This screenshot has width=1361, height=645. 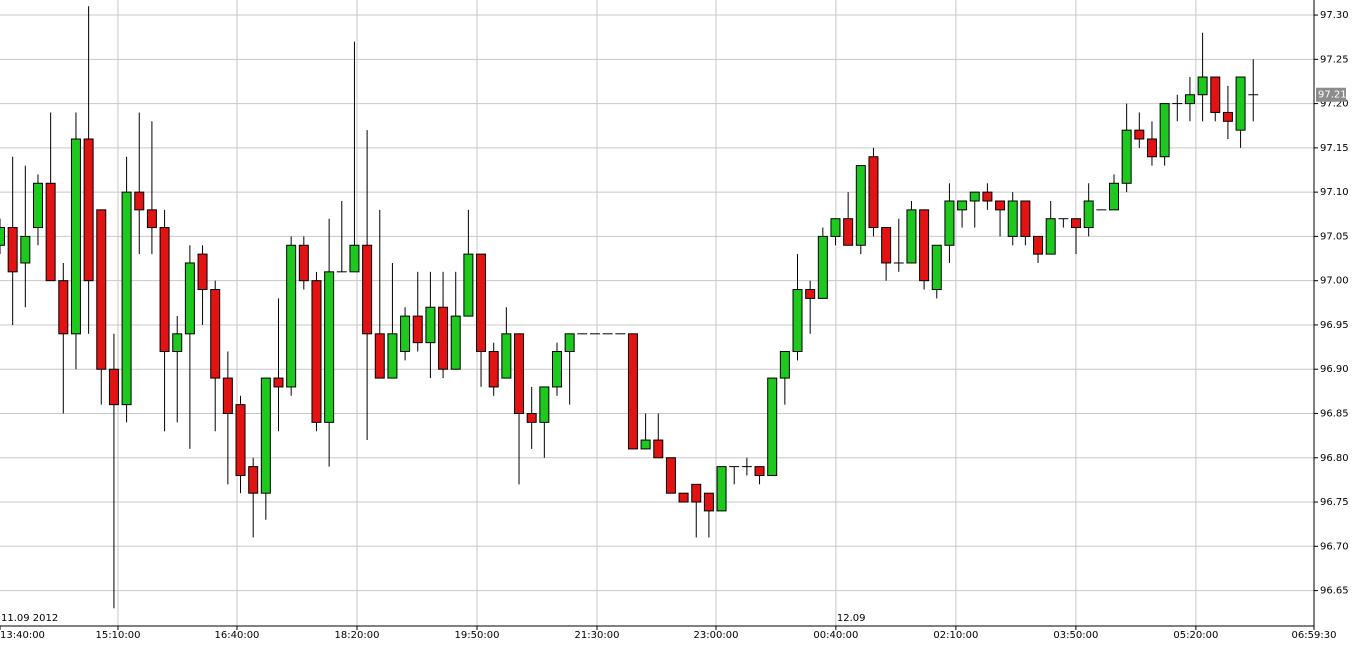 What do you see at coordinates (1334, 546) in the screenshot?
I see `y-tick-label: 96.70` at bounding box center [1334, 546].